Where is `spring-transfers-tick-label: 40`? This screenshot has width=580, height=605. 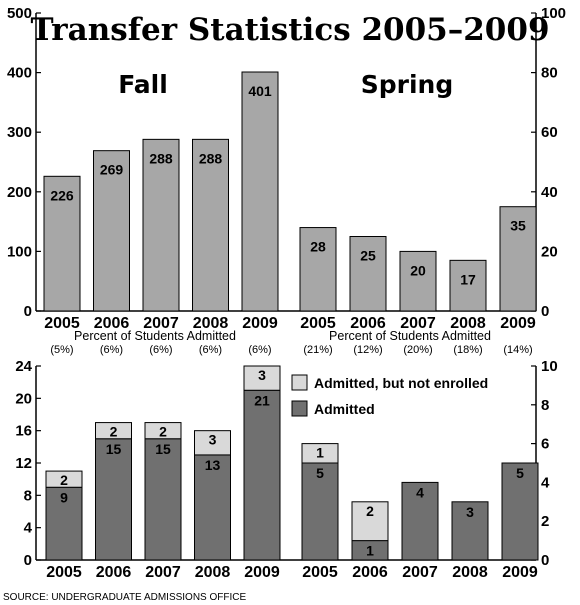
spring-transfers-tick-label: 40 is located at coordinates (549, 192).